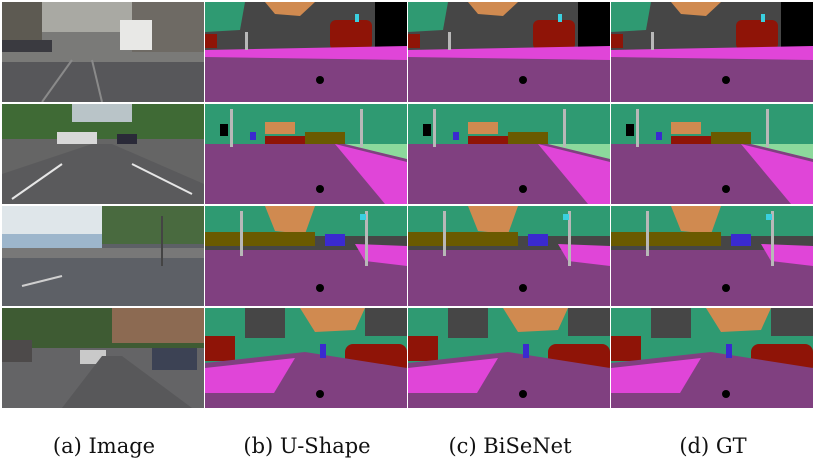 This screenshot has width=815, height=468. What do you see at coordinates (307, 446) in the screenshot?
I see `caption-u-shape: (b) U-Shape` at bounding box center [307, 446].